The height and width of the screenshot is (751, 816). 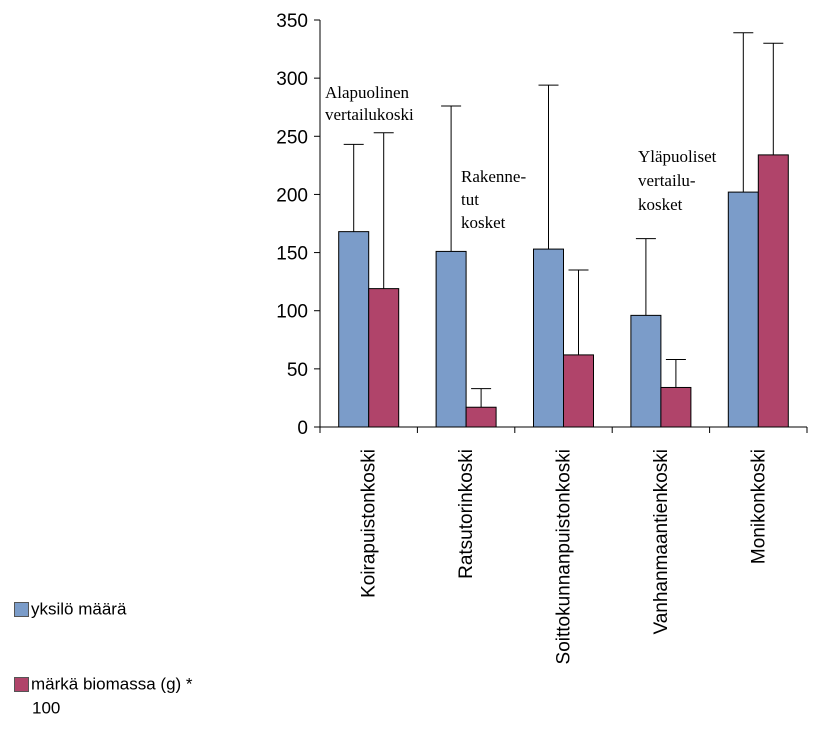 I want to click on legend: yksilö määrä märkä biomassa (g) * 100, so click(x=103, y=659).